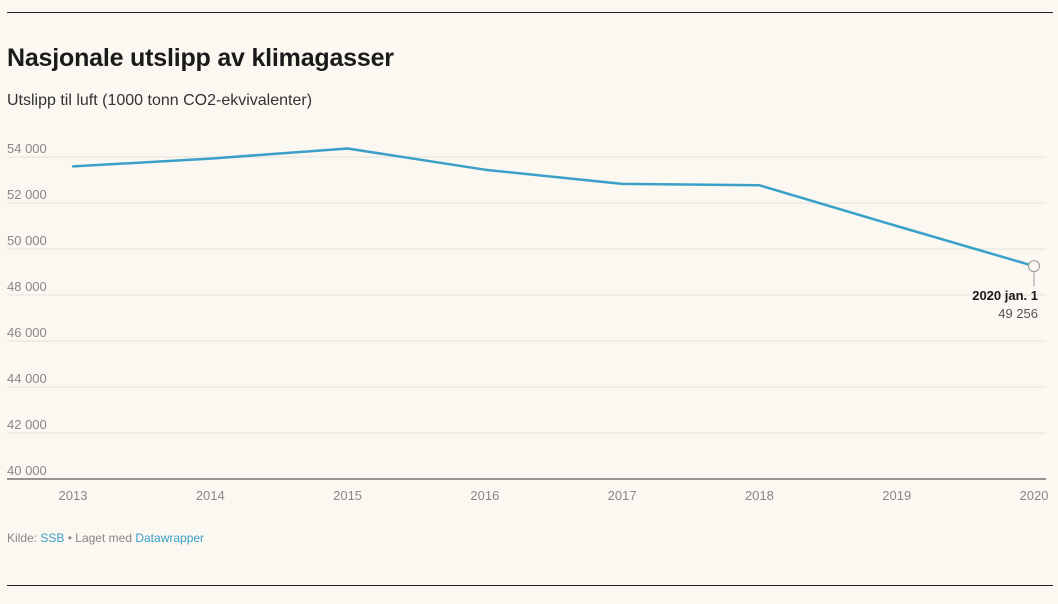 The height and width of the screenshot is (604, 1058). What do you see at coordinates (22, 538) in the screenshot?
I see `source-label: Kilde:` at bounding box center [22, 538].